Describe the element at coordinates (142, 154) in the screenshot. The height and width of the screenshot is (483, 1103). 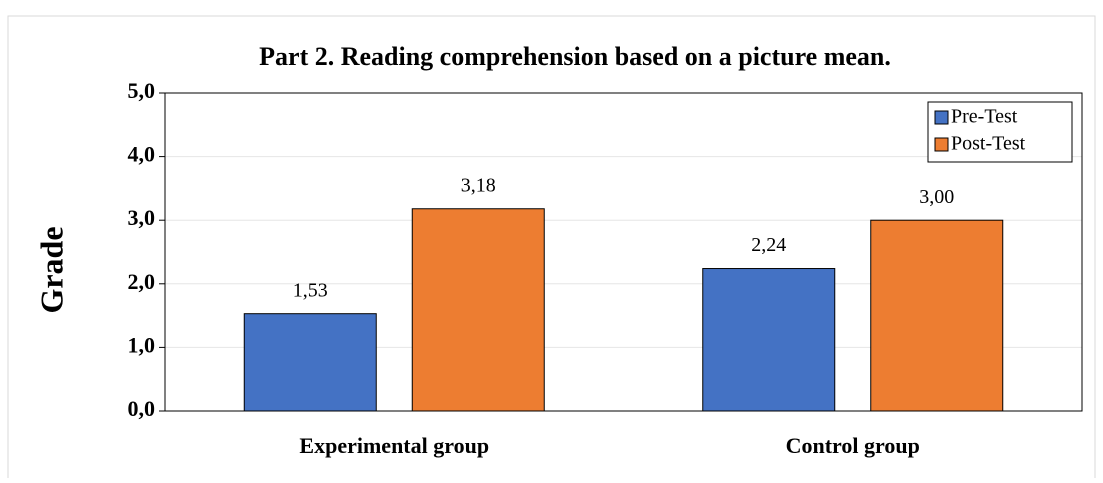
I see `y-tick-label: 4,0` at that location.